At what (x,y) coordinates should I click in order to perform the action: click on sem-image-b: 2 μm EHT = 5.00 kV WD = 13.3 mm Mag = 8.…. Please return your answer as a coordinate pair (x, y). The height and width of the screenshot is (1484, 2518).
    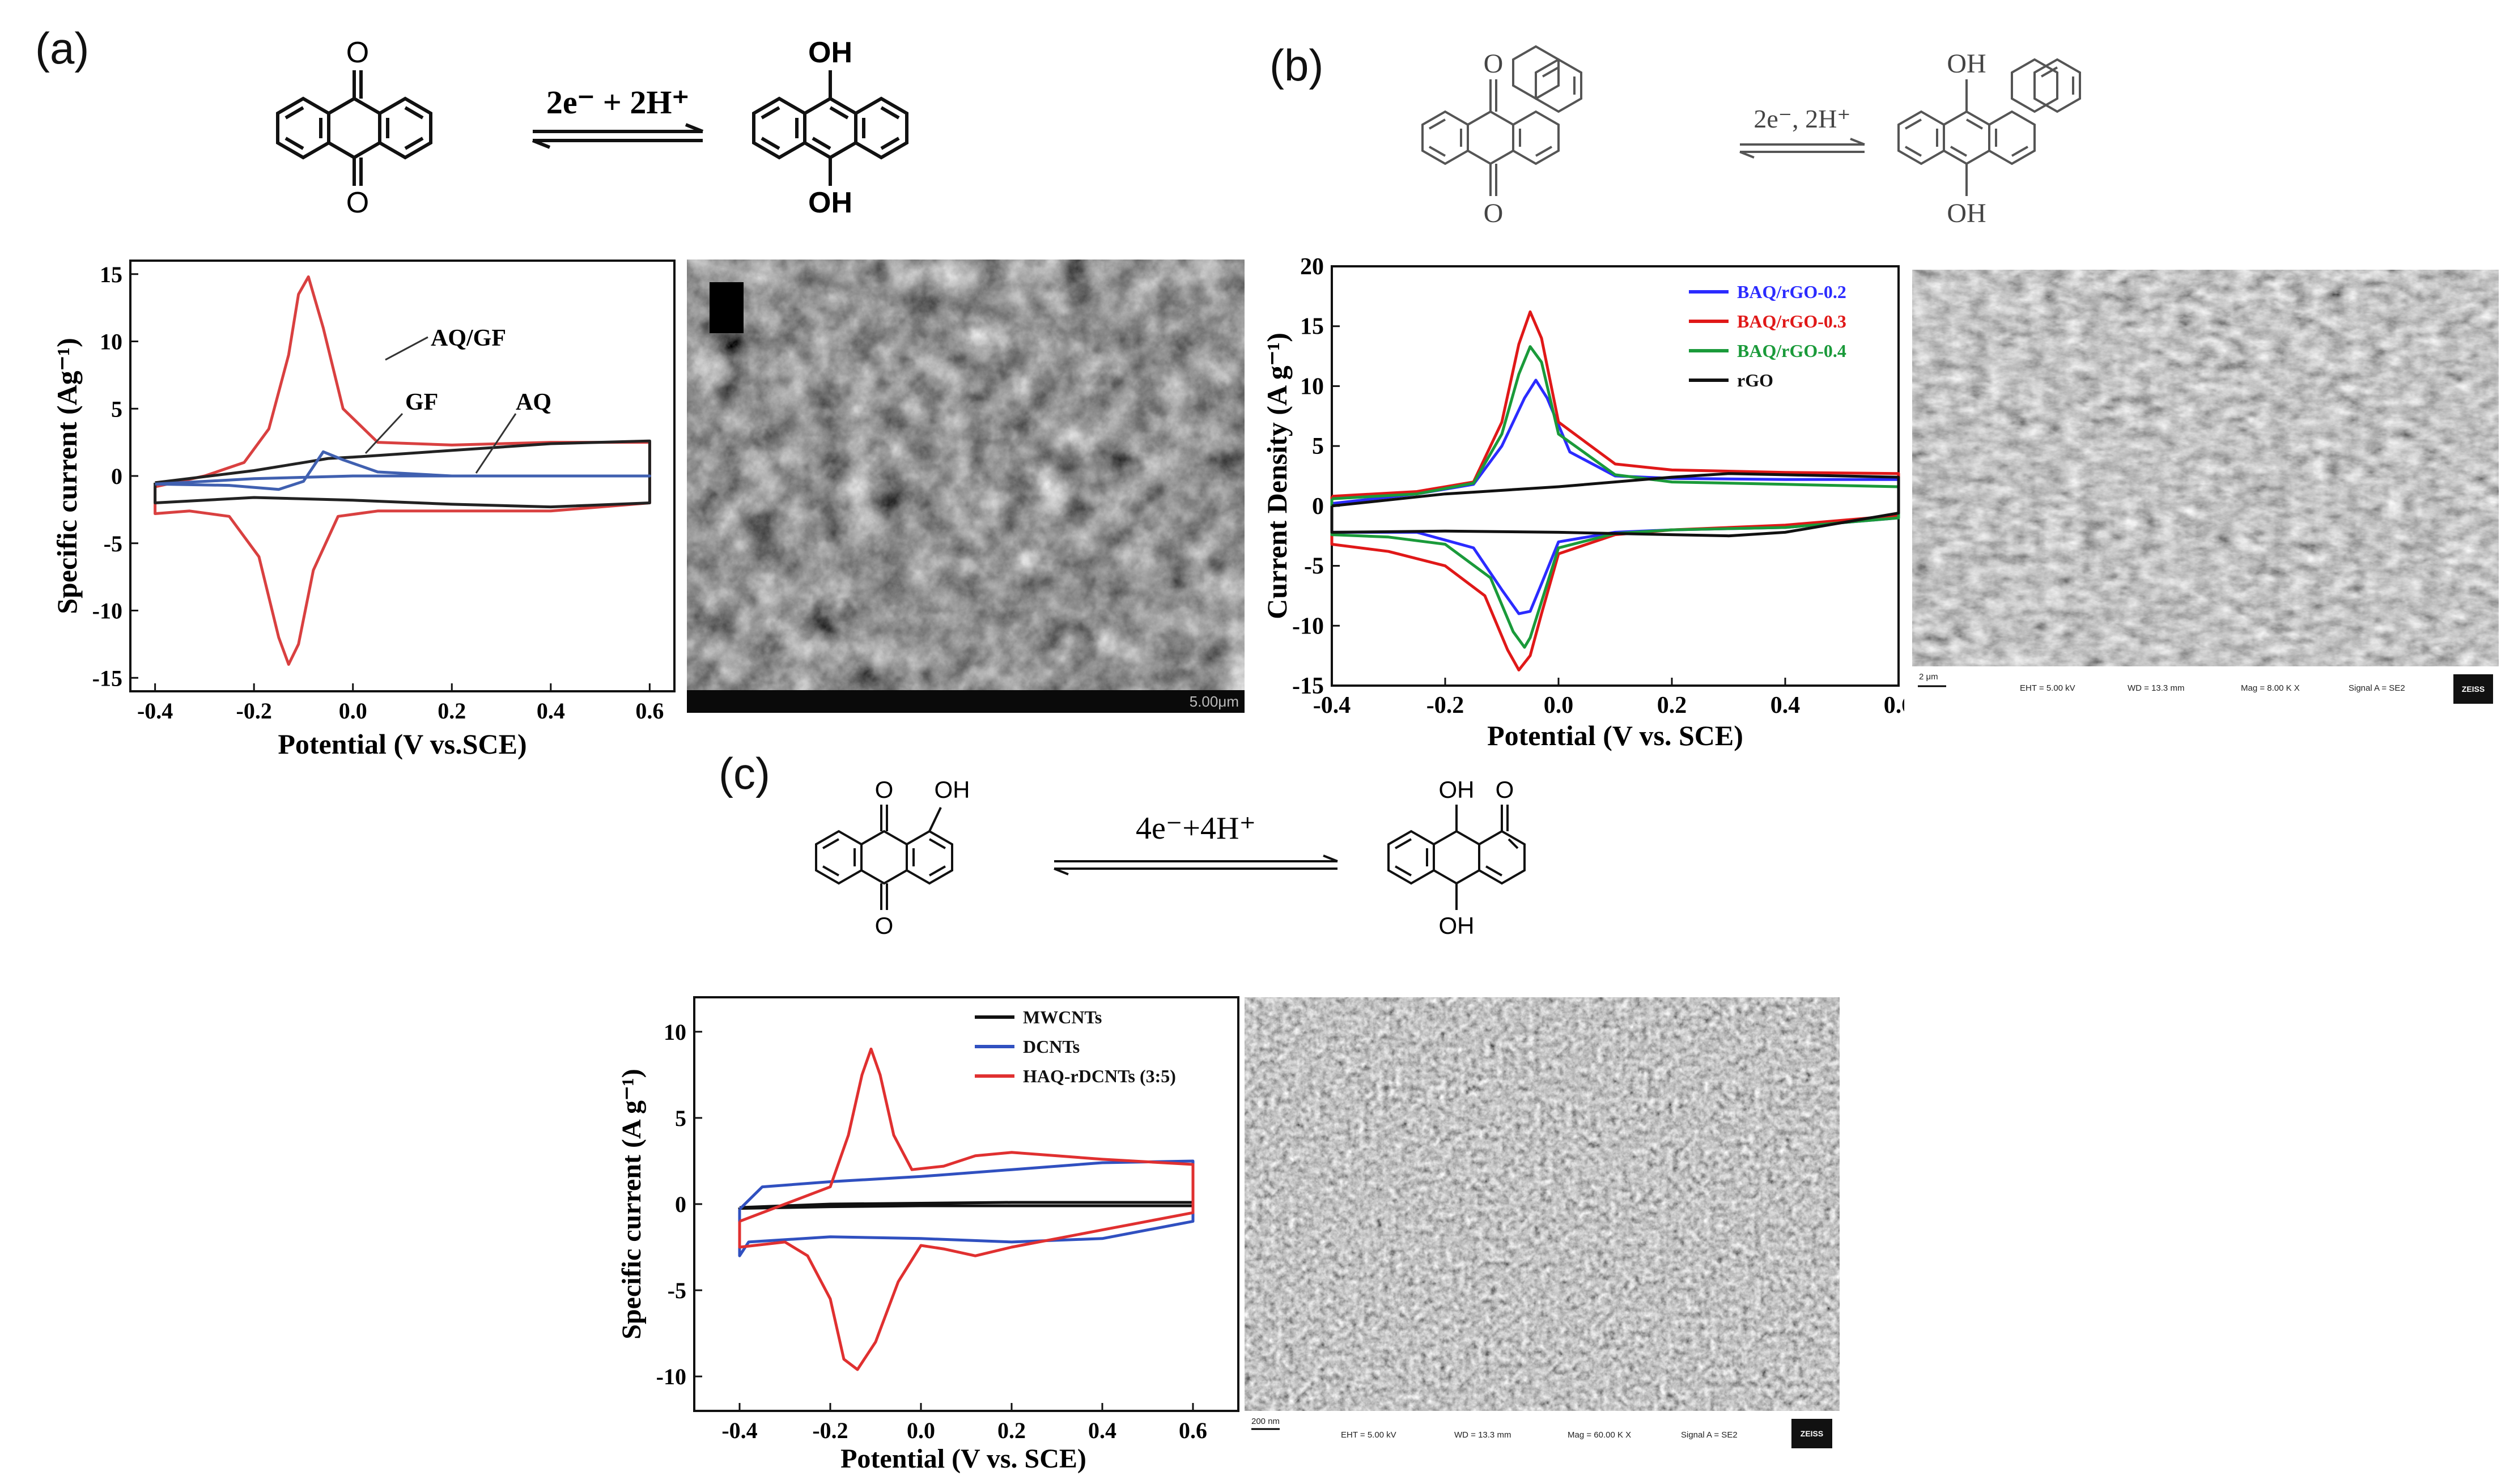
    Looking at the image, I should click on (2205, 491).